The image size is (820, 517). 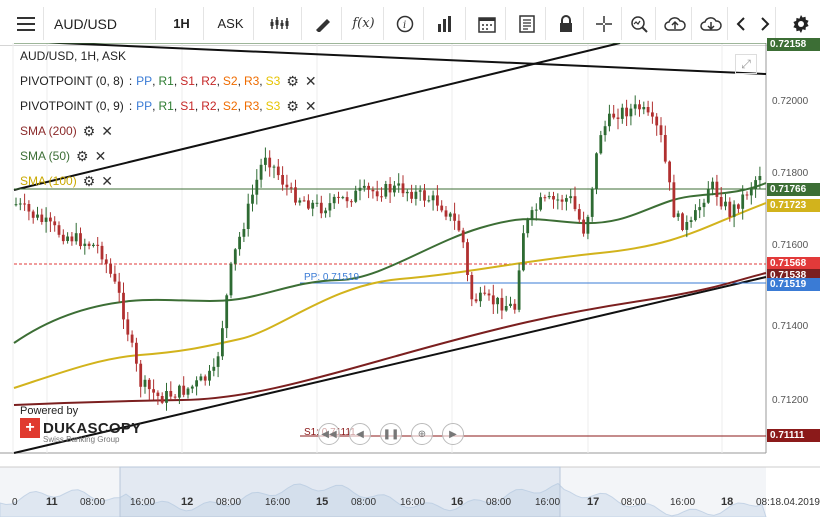 What do you see at coordinates (26, 23) in the screenshot?
I see `menu-icon` at bounding box center [26, 23].